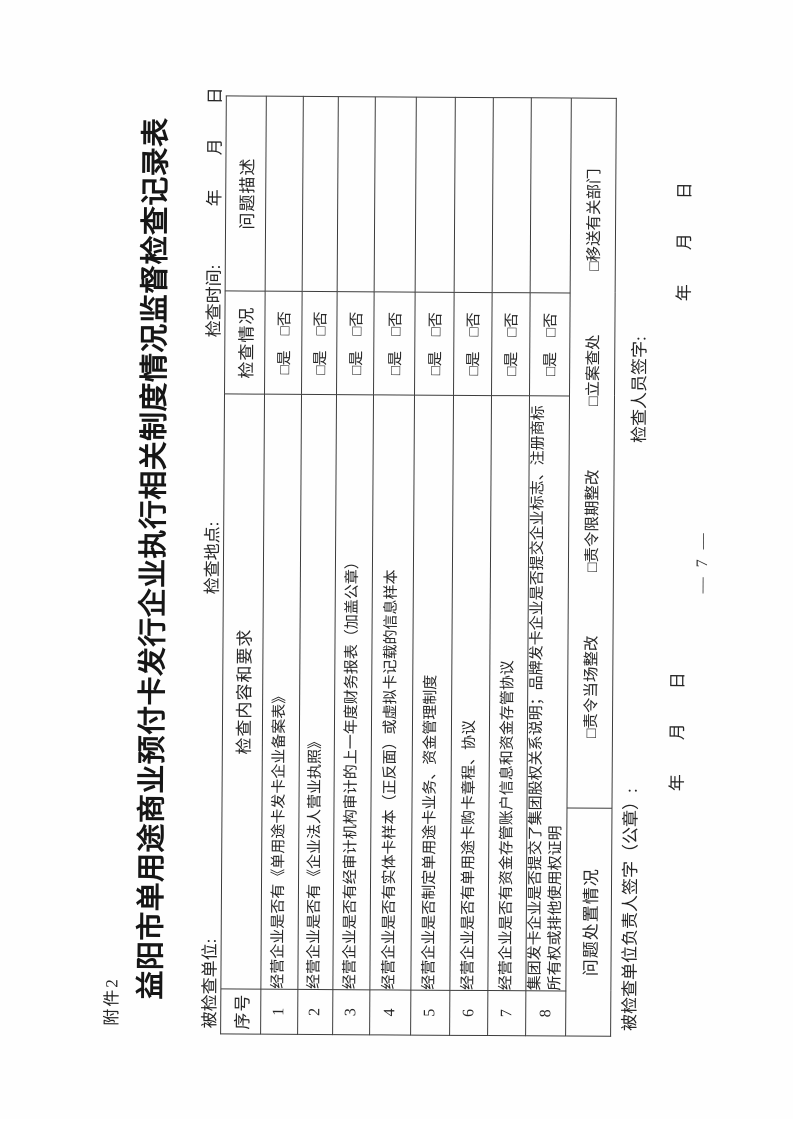 The height and width of the screenshot is (1122, 793). I want to click on table-row: 4 经营企业是否有实体卡样本（正反面）或虚拟卡记载的信息样本 □是 □否, so click(393, 566).